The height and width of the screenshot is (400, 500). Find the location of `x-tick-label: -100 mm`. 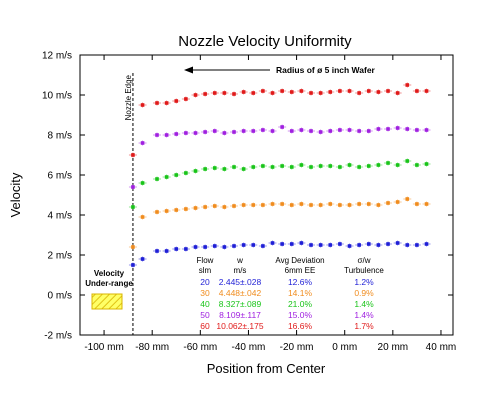

x-tick-label: -100 mm is located at coordinates (103, 347).